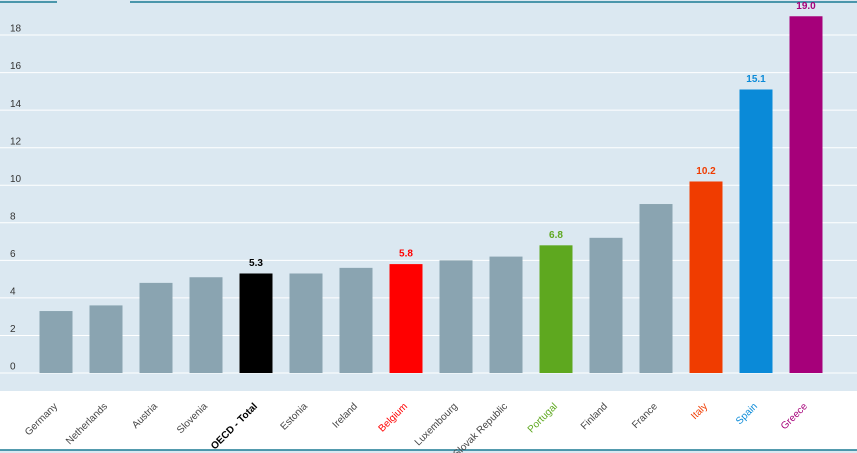 This screenshot has width=857, height=453. Describe the element at coordinates (16, 141) in the screenshot. I see `y-tick-label: 12` at that location.